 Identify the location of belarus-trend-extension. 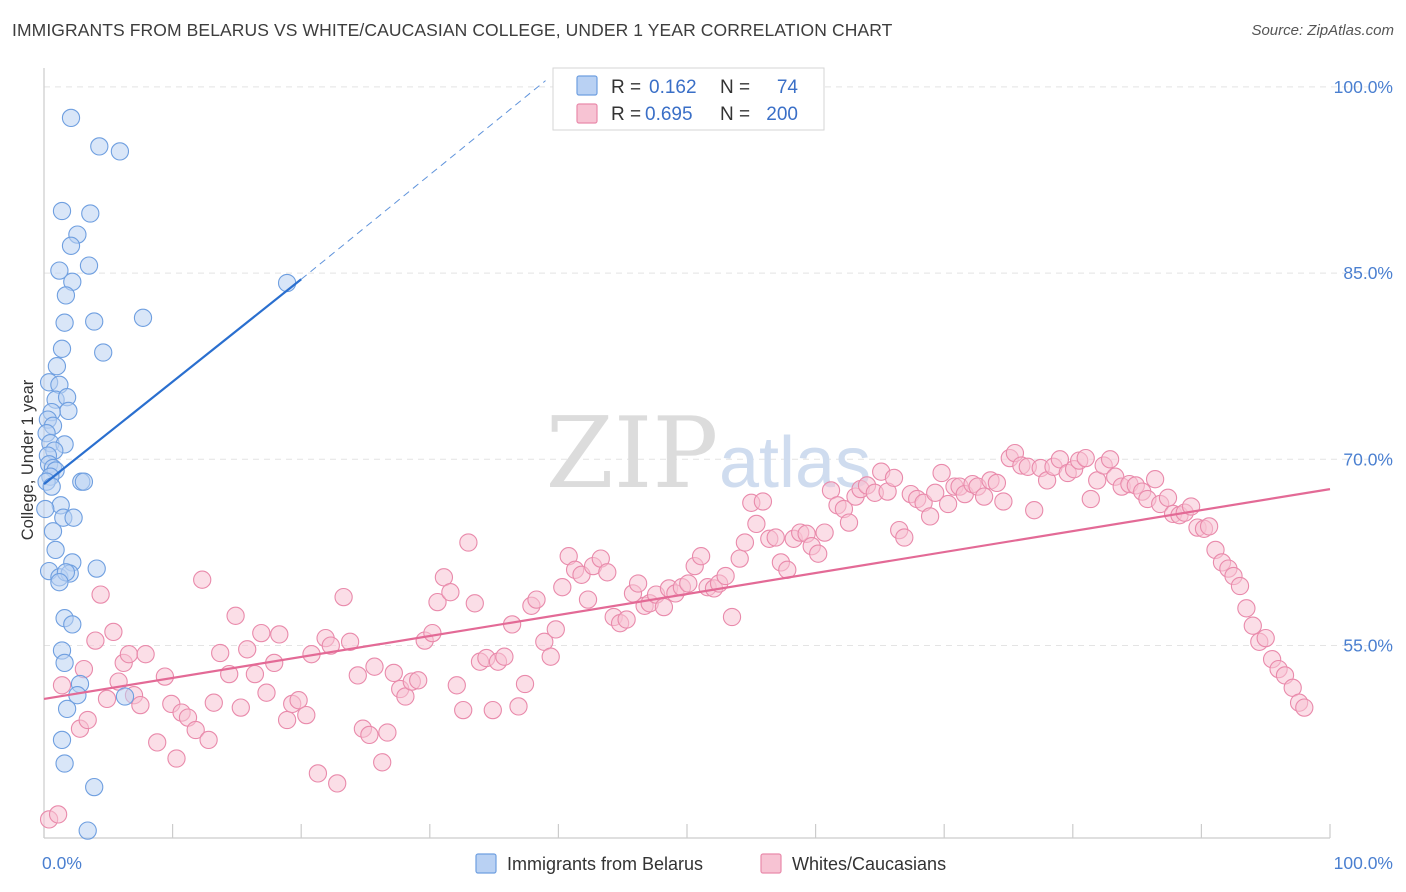
(423, 180).